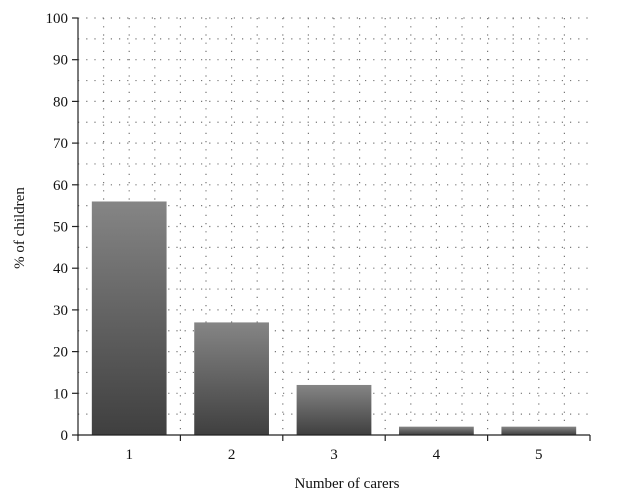 This screenshot has width=618, height=495. I want to click on x-tick-label: 3, so click(334, 455).